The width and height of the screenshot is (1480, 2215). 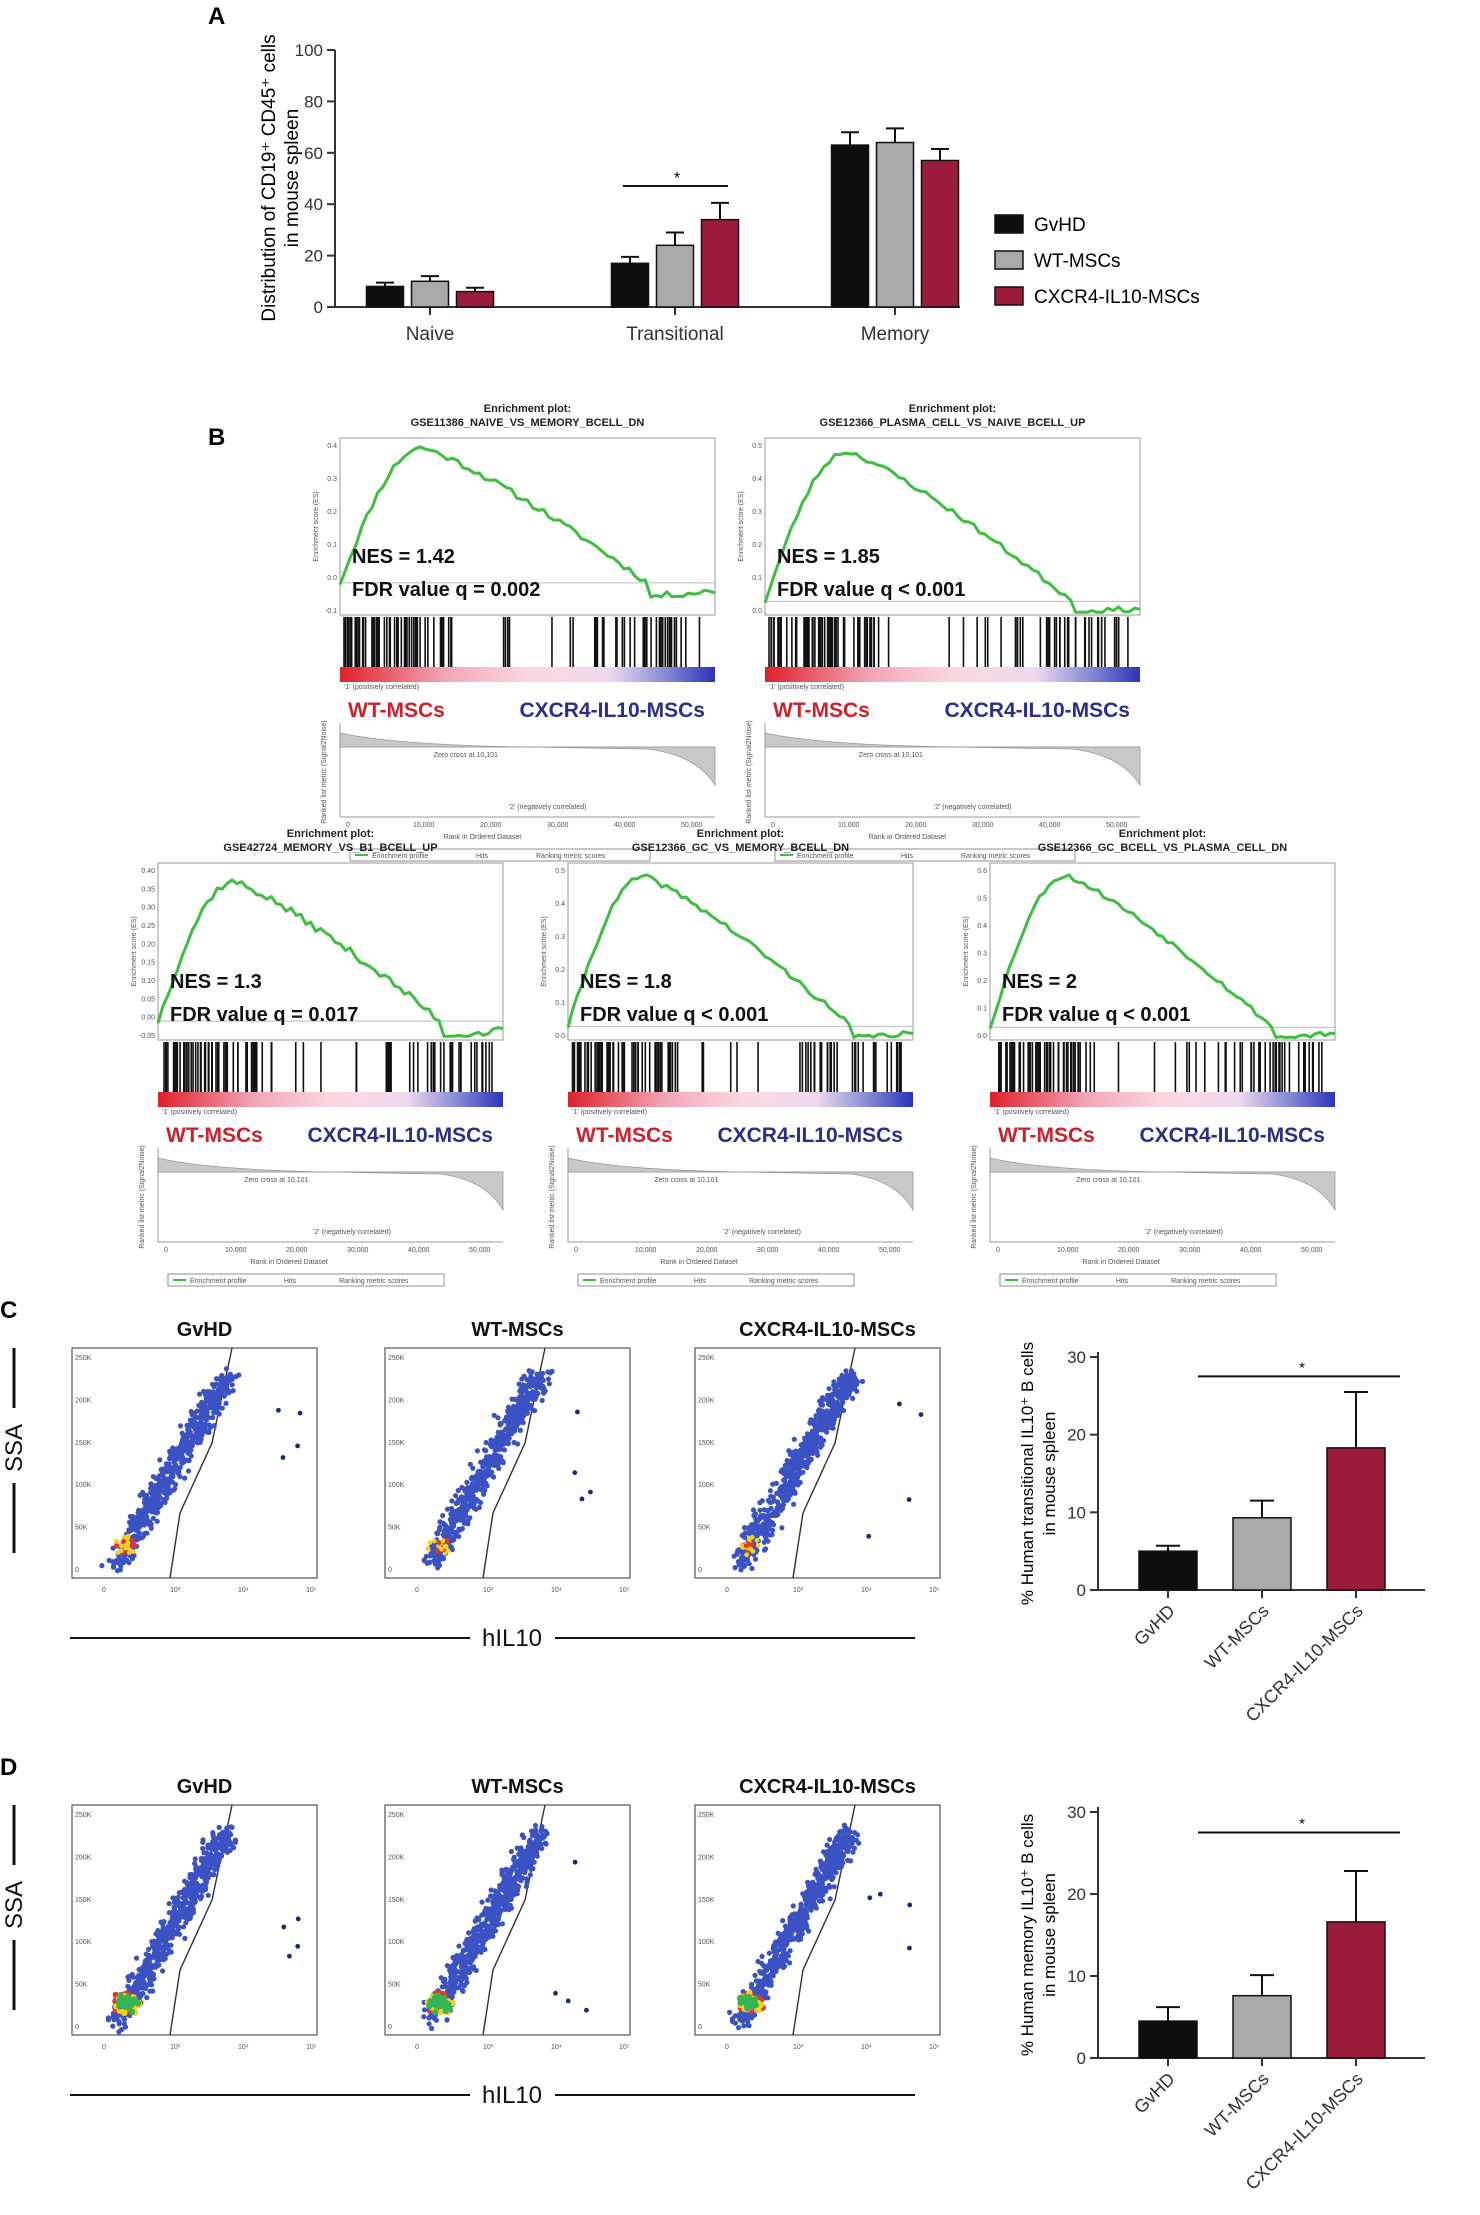 I want to click on es-tick: 0.00, so click(x=148, y=1018).